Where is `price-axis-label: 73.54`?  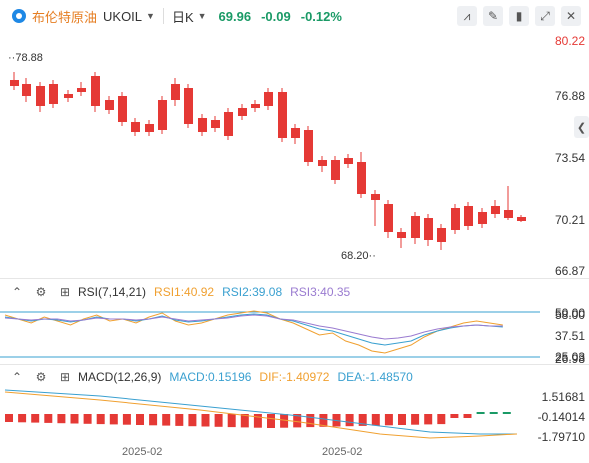 price-axis-label: 73.54 is located at coordinates (569, 158).